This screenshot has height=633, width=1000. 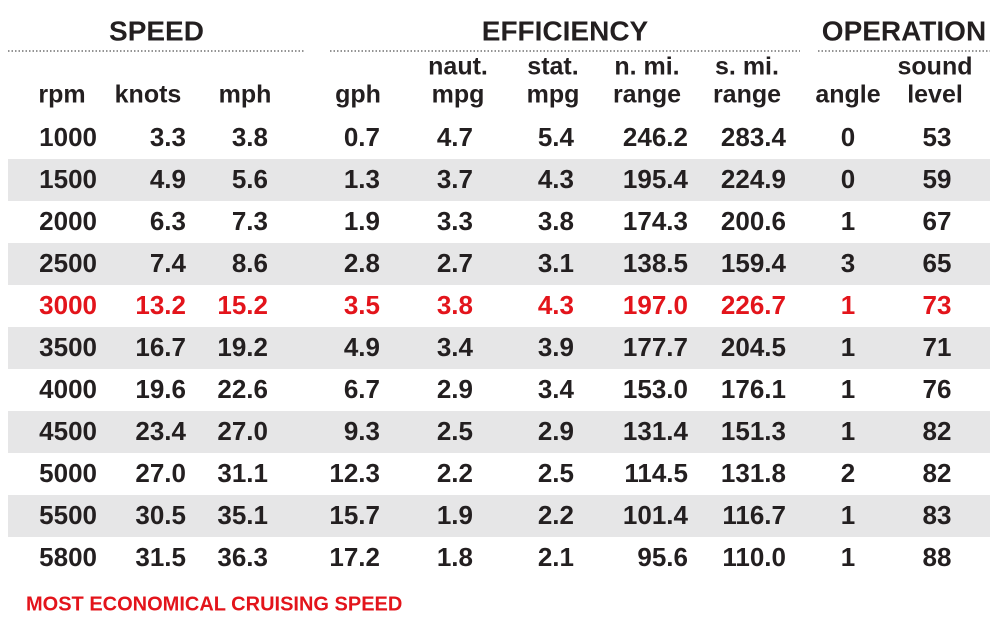 What do you see at coordinates (354, 557) in the screenshot?
I see `cell: 17.2` at bounding box center [354, 557].